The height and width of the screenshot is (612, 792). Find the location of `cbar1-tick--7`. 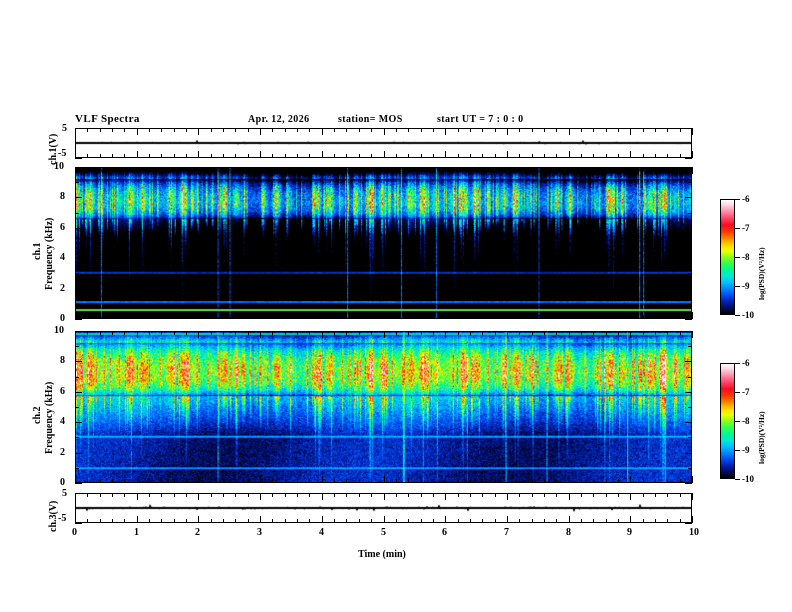

cbar1-tick--7 is located at coordinates (737, 228).